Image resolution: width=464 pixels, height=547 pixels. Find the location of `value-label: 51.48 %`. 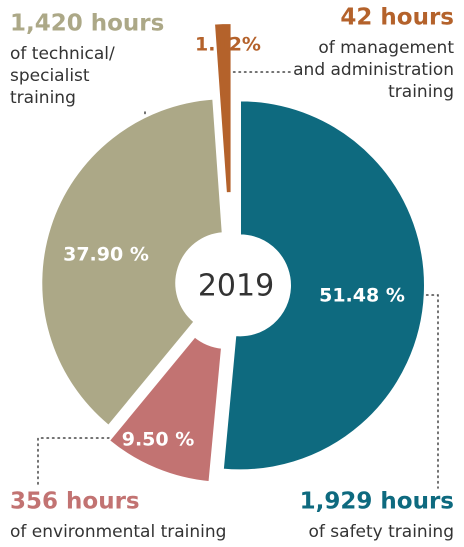

value-label: 51.48 % is located at coordinates (362, 296).